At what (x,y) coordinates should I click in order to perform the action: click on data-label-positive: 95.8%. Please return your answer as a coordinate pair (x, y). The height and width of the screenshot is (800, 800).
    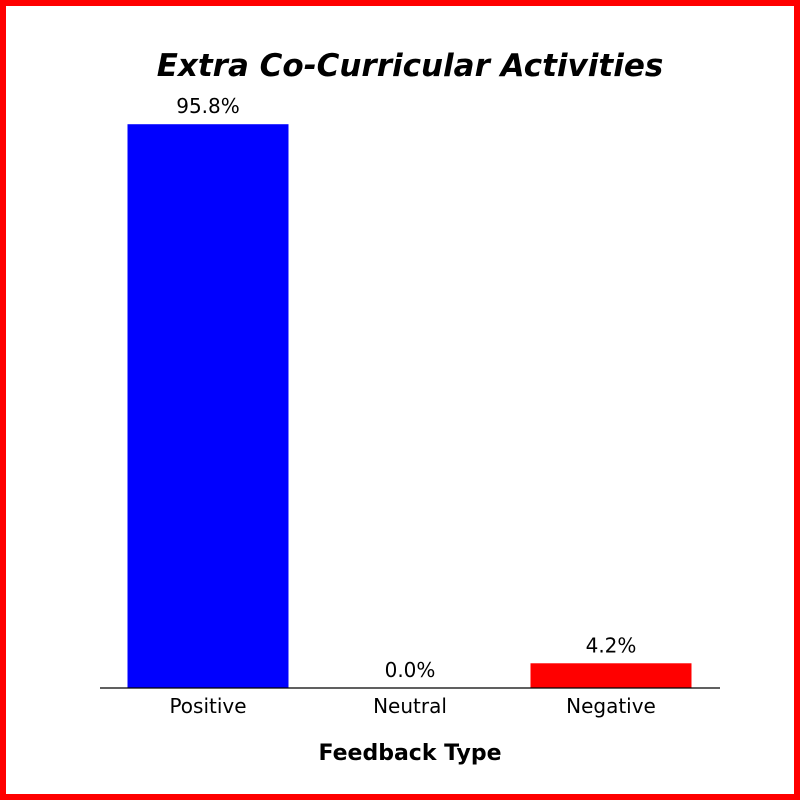
    Looking at the image, I should click on (208, 106).